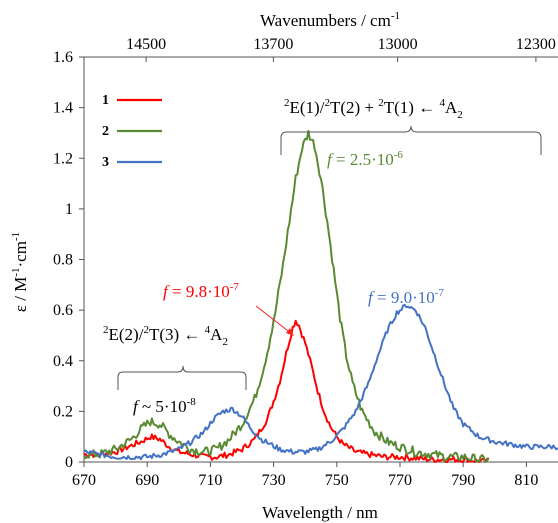  Describe the element at coordinates (20, 272) in the screenshot. I see `y-axis-title: ε / M-1·cm-1` at that location.